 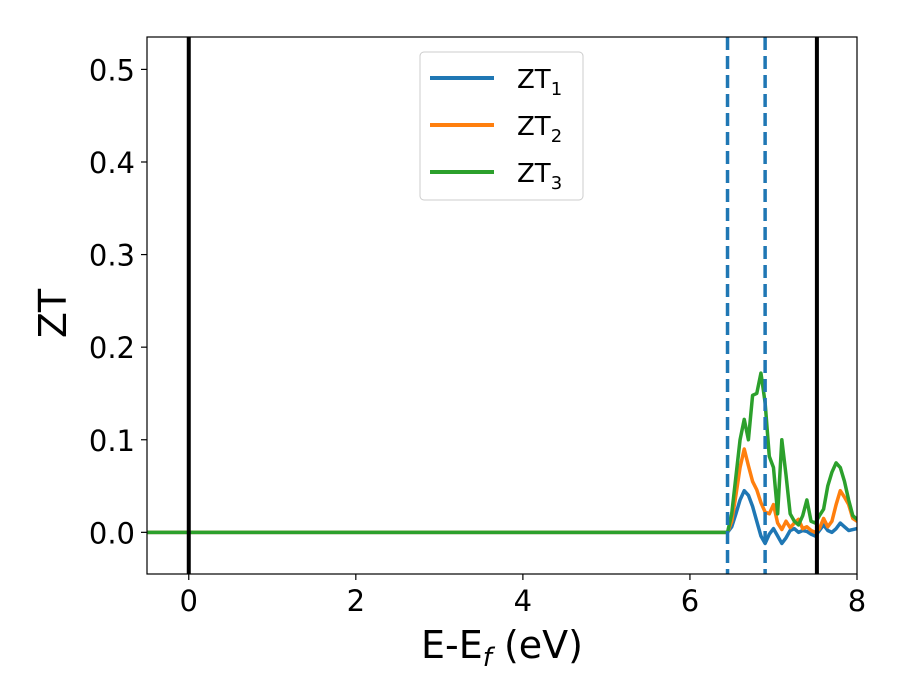 I want to click on legend-entry-subscript: 1, so click(x=556, y=89).